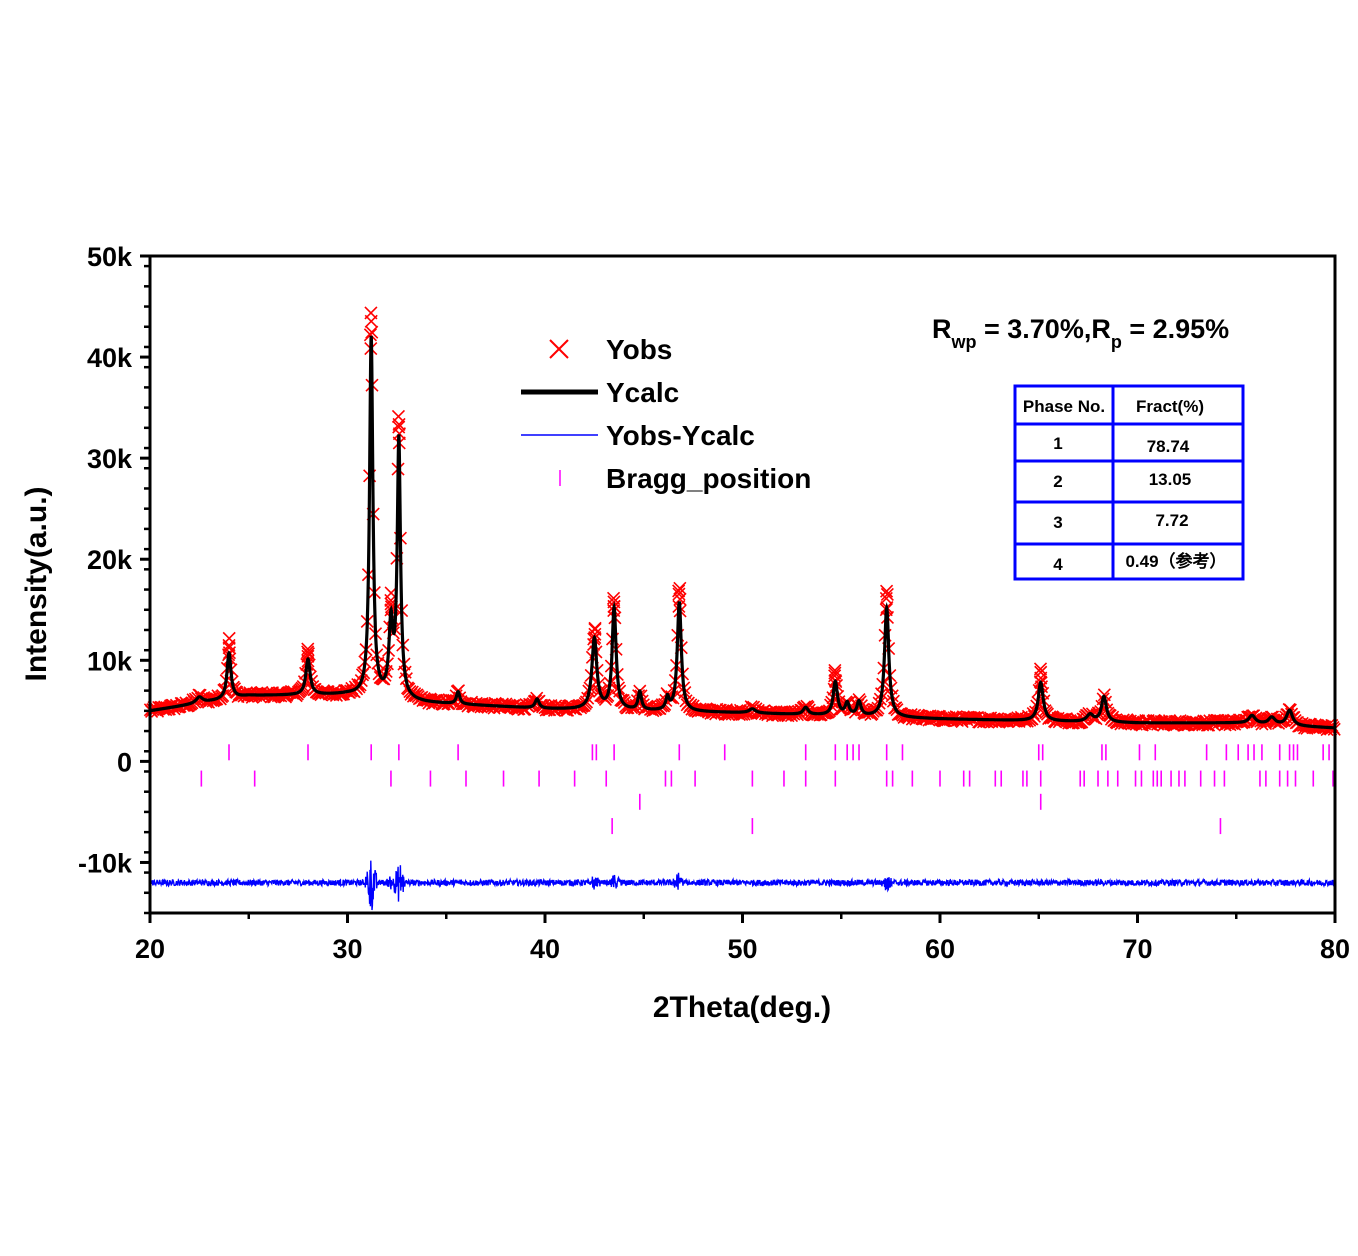  I want to click on table-cell-fraction: 0.49（参考）, so click(1175, 561).